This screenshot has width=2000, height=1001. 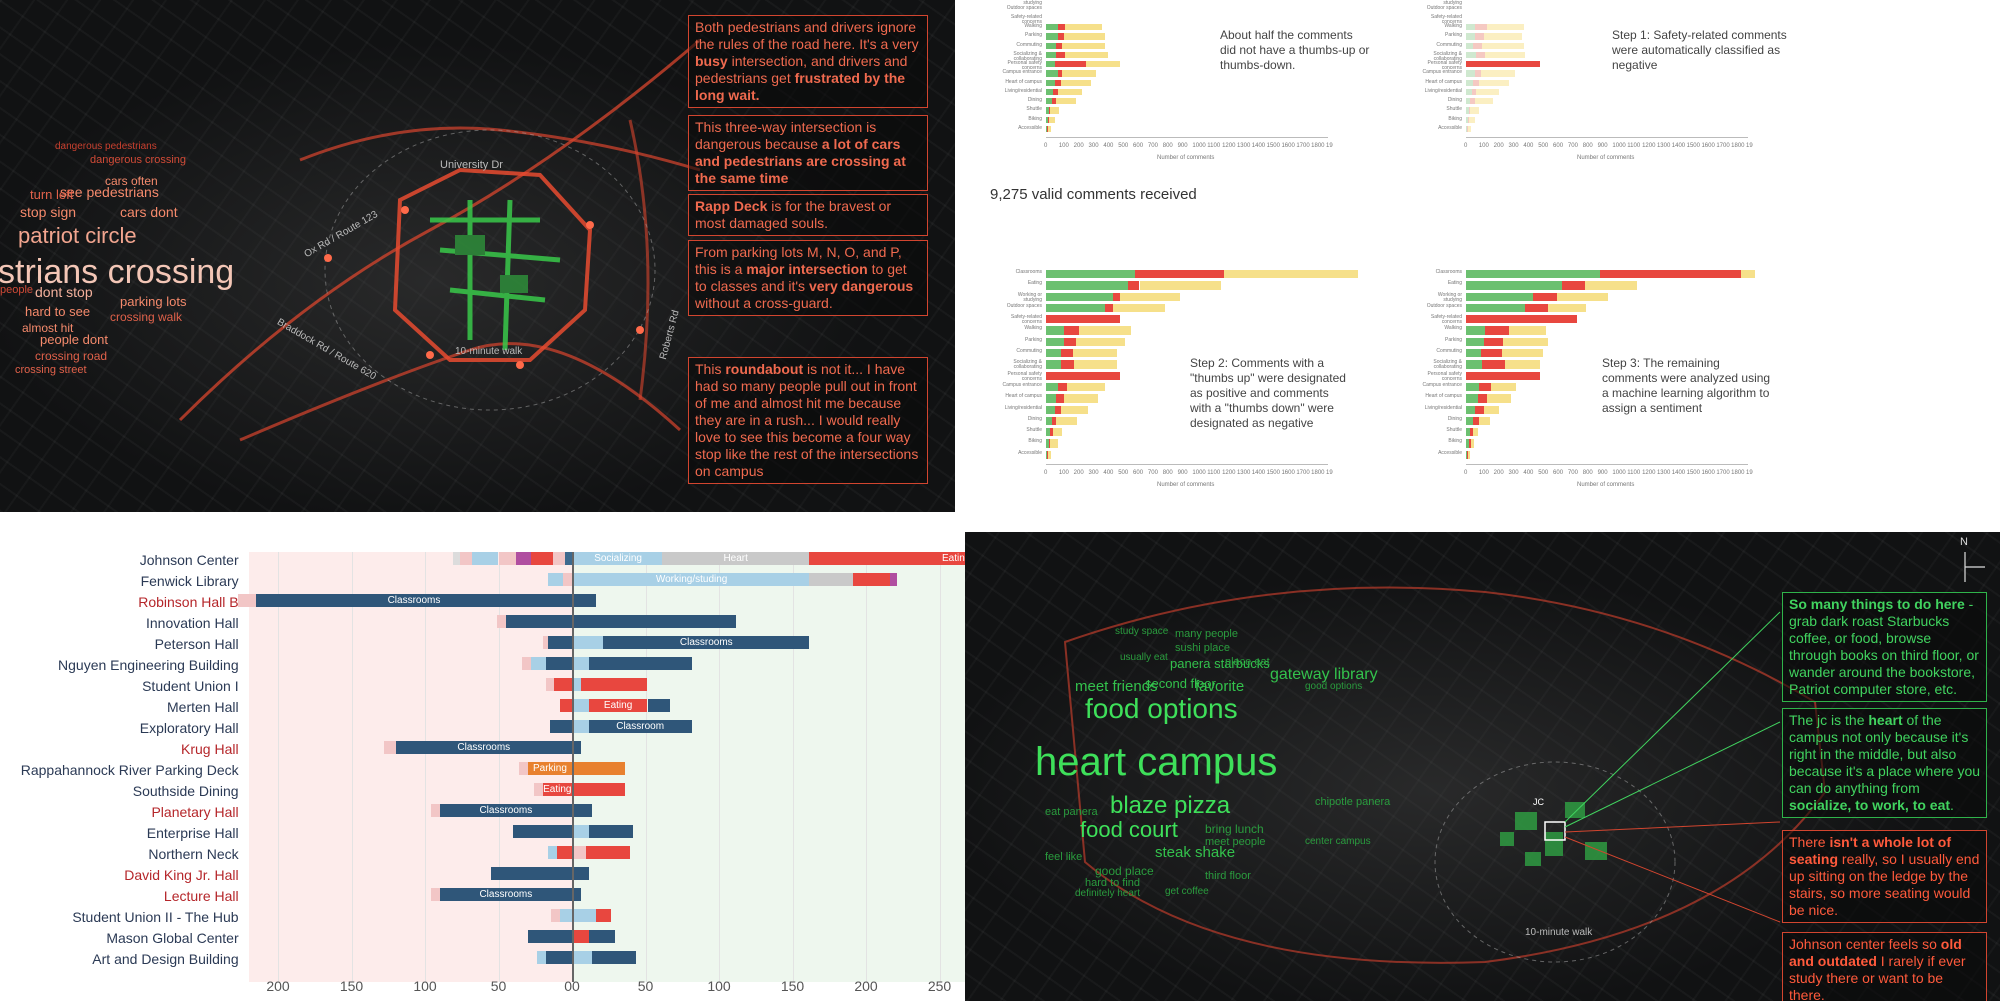 I want to click on building-label: Johnson Center, so click(x=189, y=560).